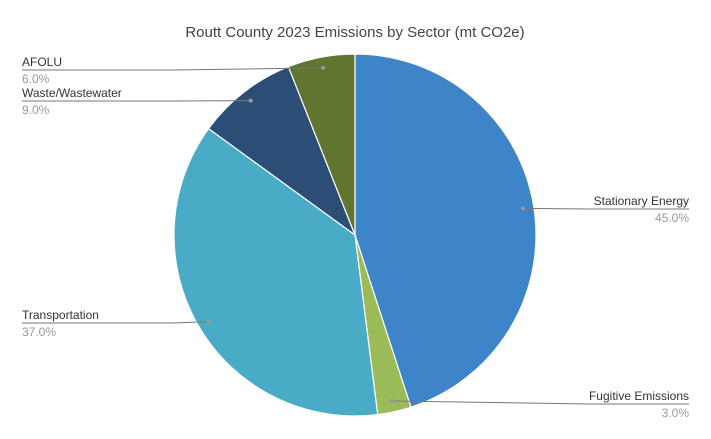  What do you see at coordinates (639, 396) in the screenshot?
I see `slice-label: Fugitive Emissions` at bounding box center [639, 396].